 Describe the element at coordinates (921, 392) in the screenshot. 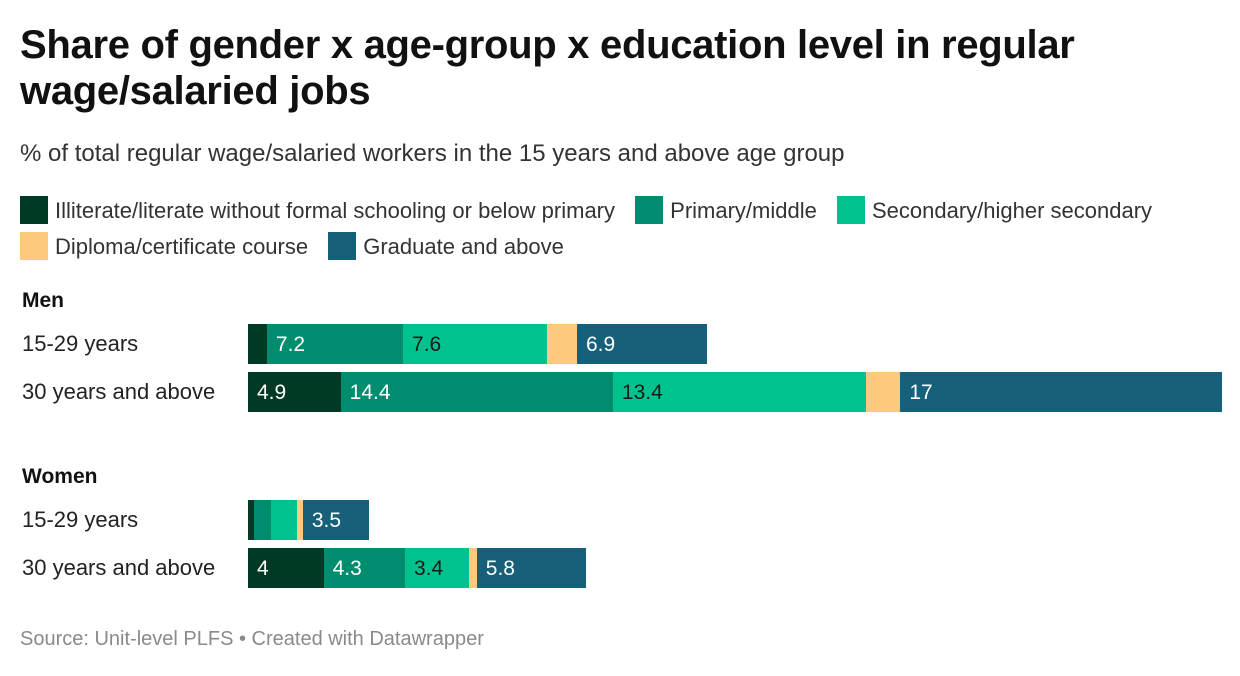

I see `data-label: 17` at that location.